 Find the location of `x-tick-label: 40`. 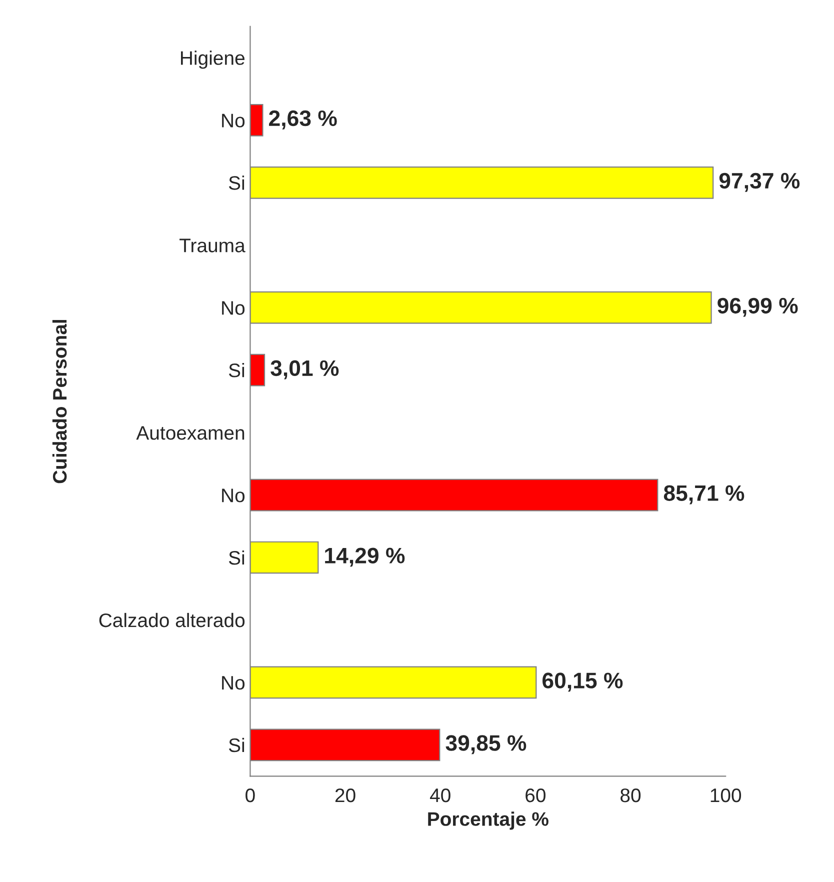

x-tick-label: 40 is located at coordinates (440, 795).